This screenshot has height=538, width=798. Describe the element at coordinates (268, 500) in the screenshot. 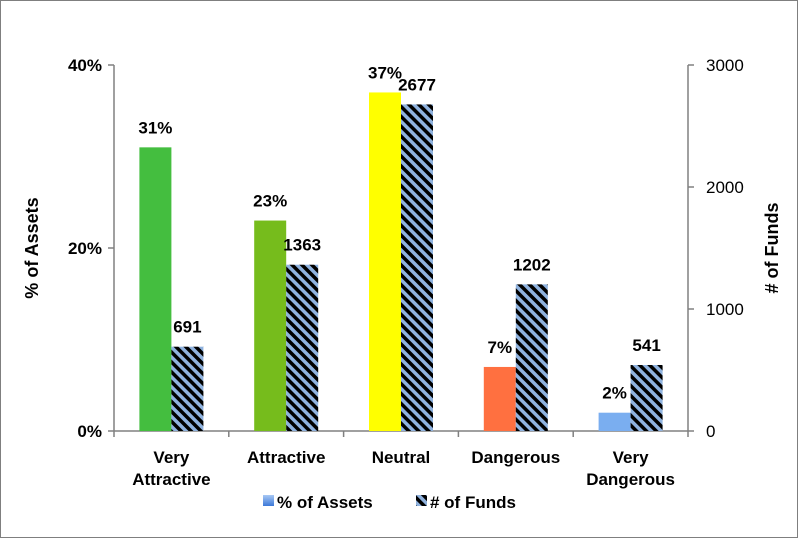

I see `legend-swatch-assets` at that location.